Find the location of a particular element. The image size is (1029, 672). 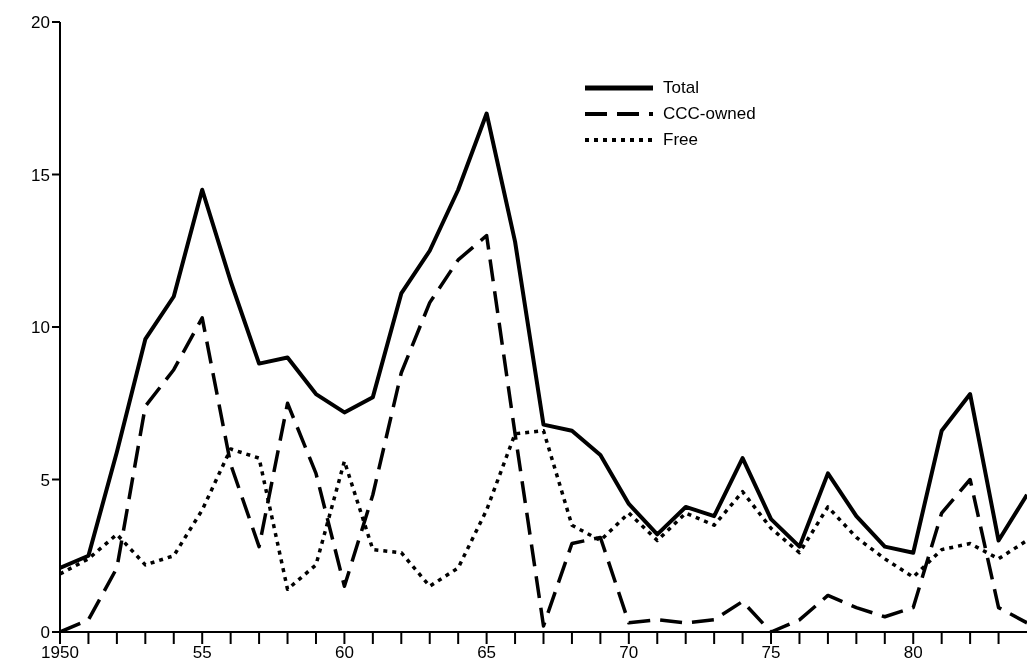

x-tick-label: 1950 is located at coordinates (60, 653).